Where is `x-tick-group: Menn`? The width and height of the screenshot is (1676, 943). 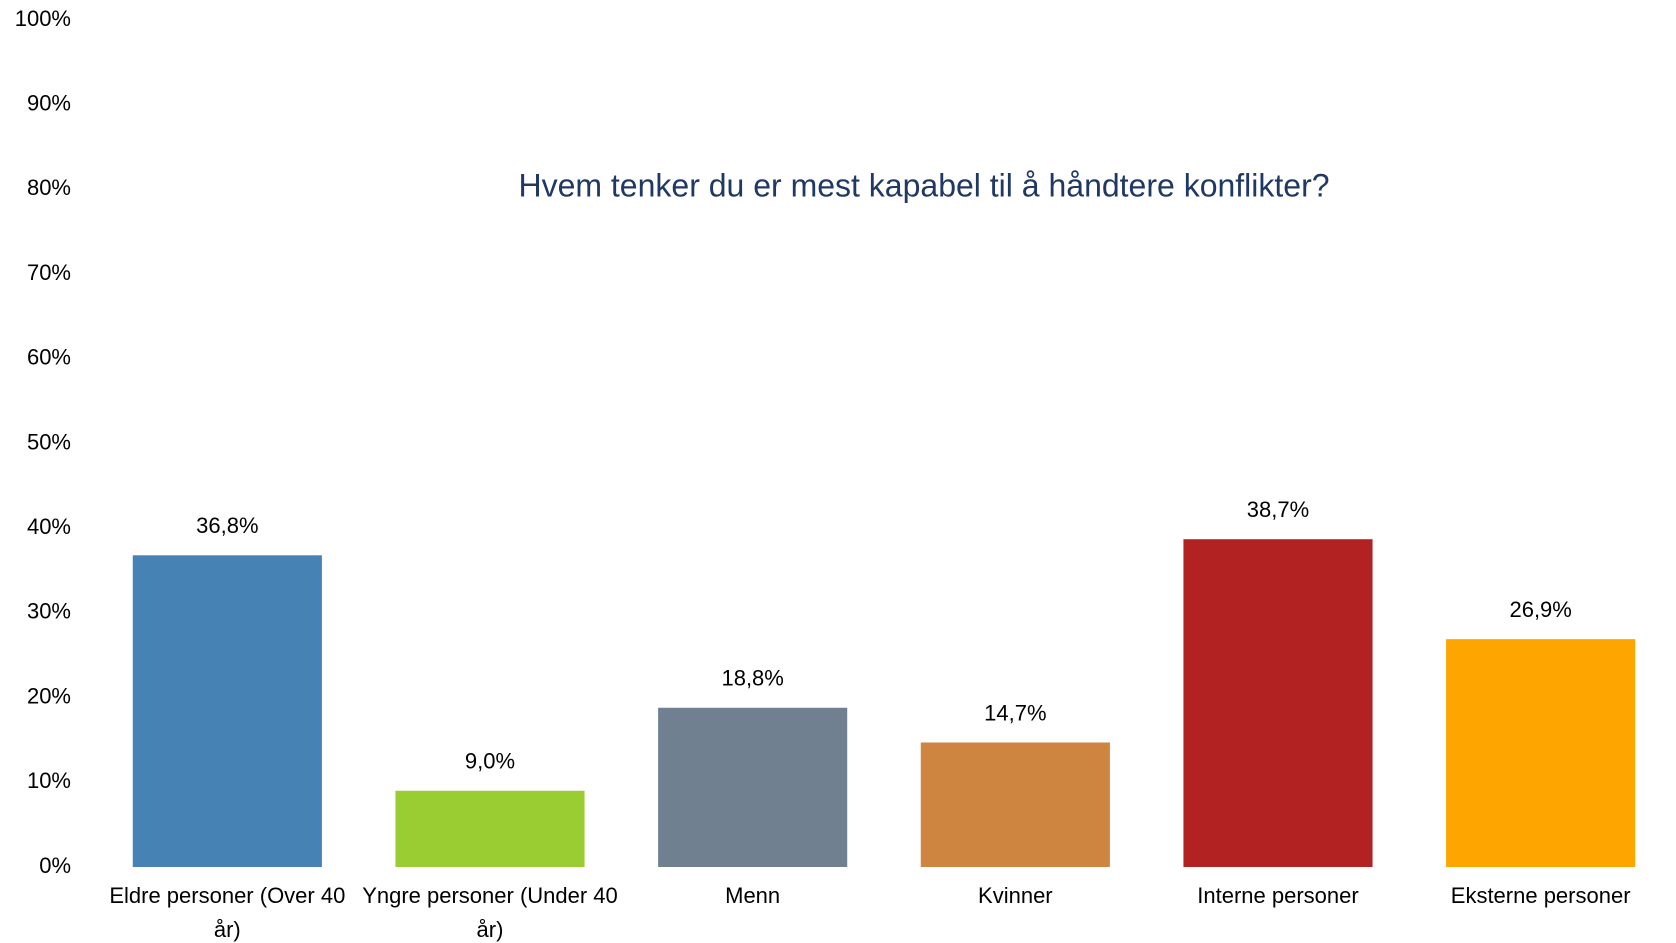 x-tick-group: Menn is located at coordinates (753, 895).